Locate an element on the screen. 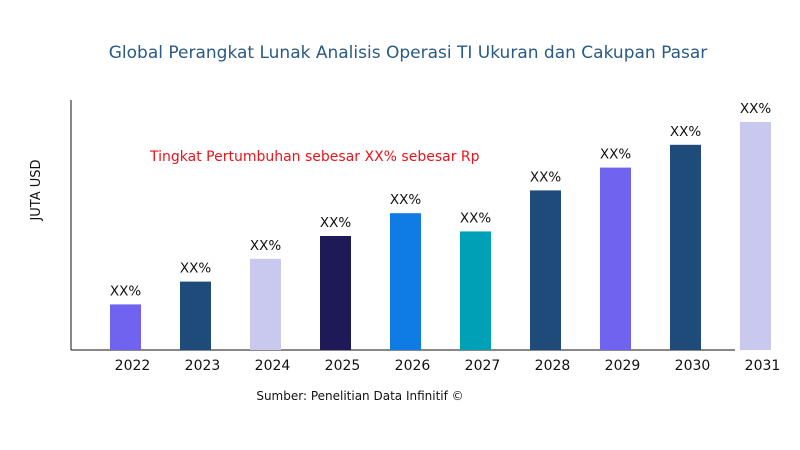  y-axis-label: JUTA USD is located at coordinates (36, 190).